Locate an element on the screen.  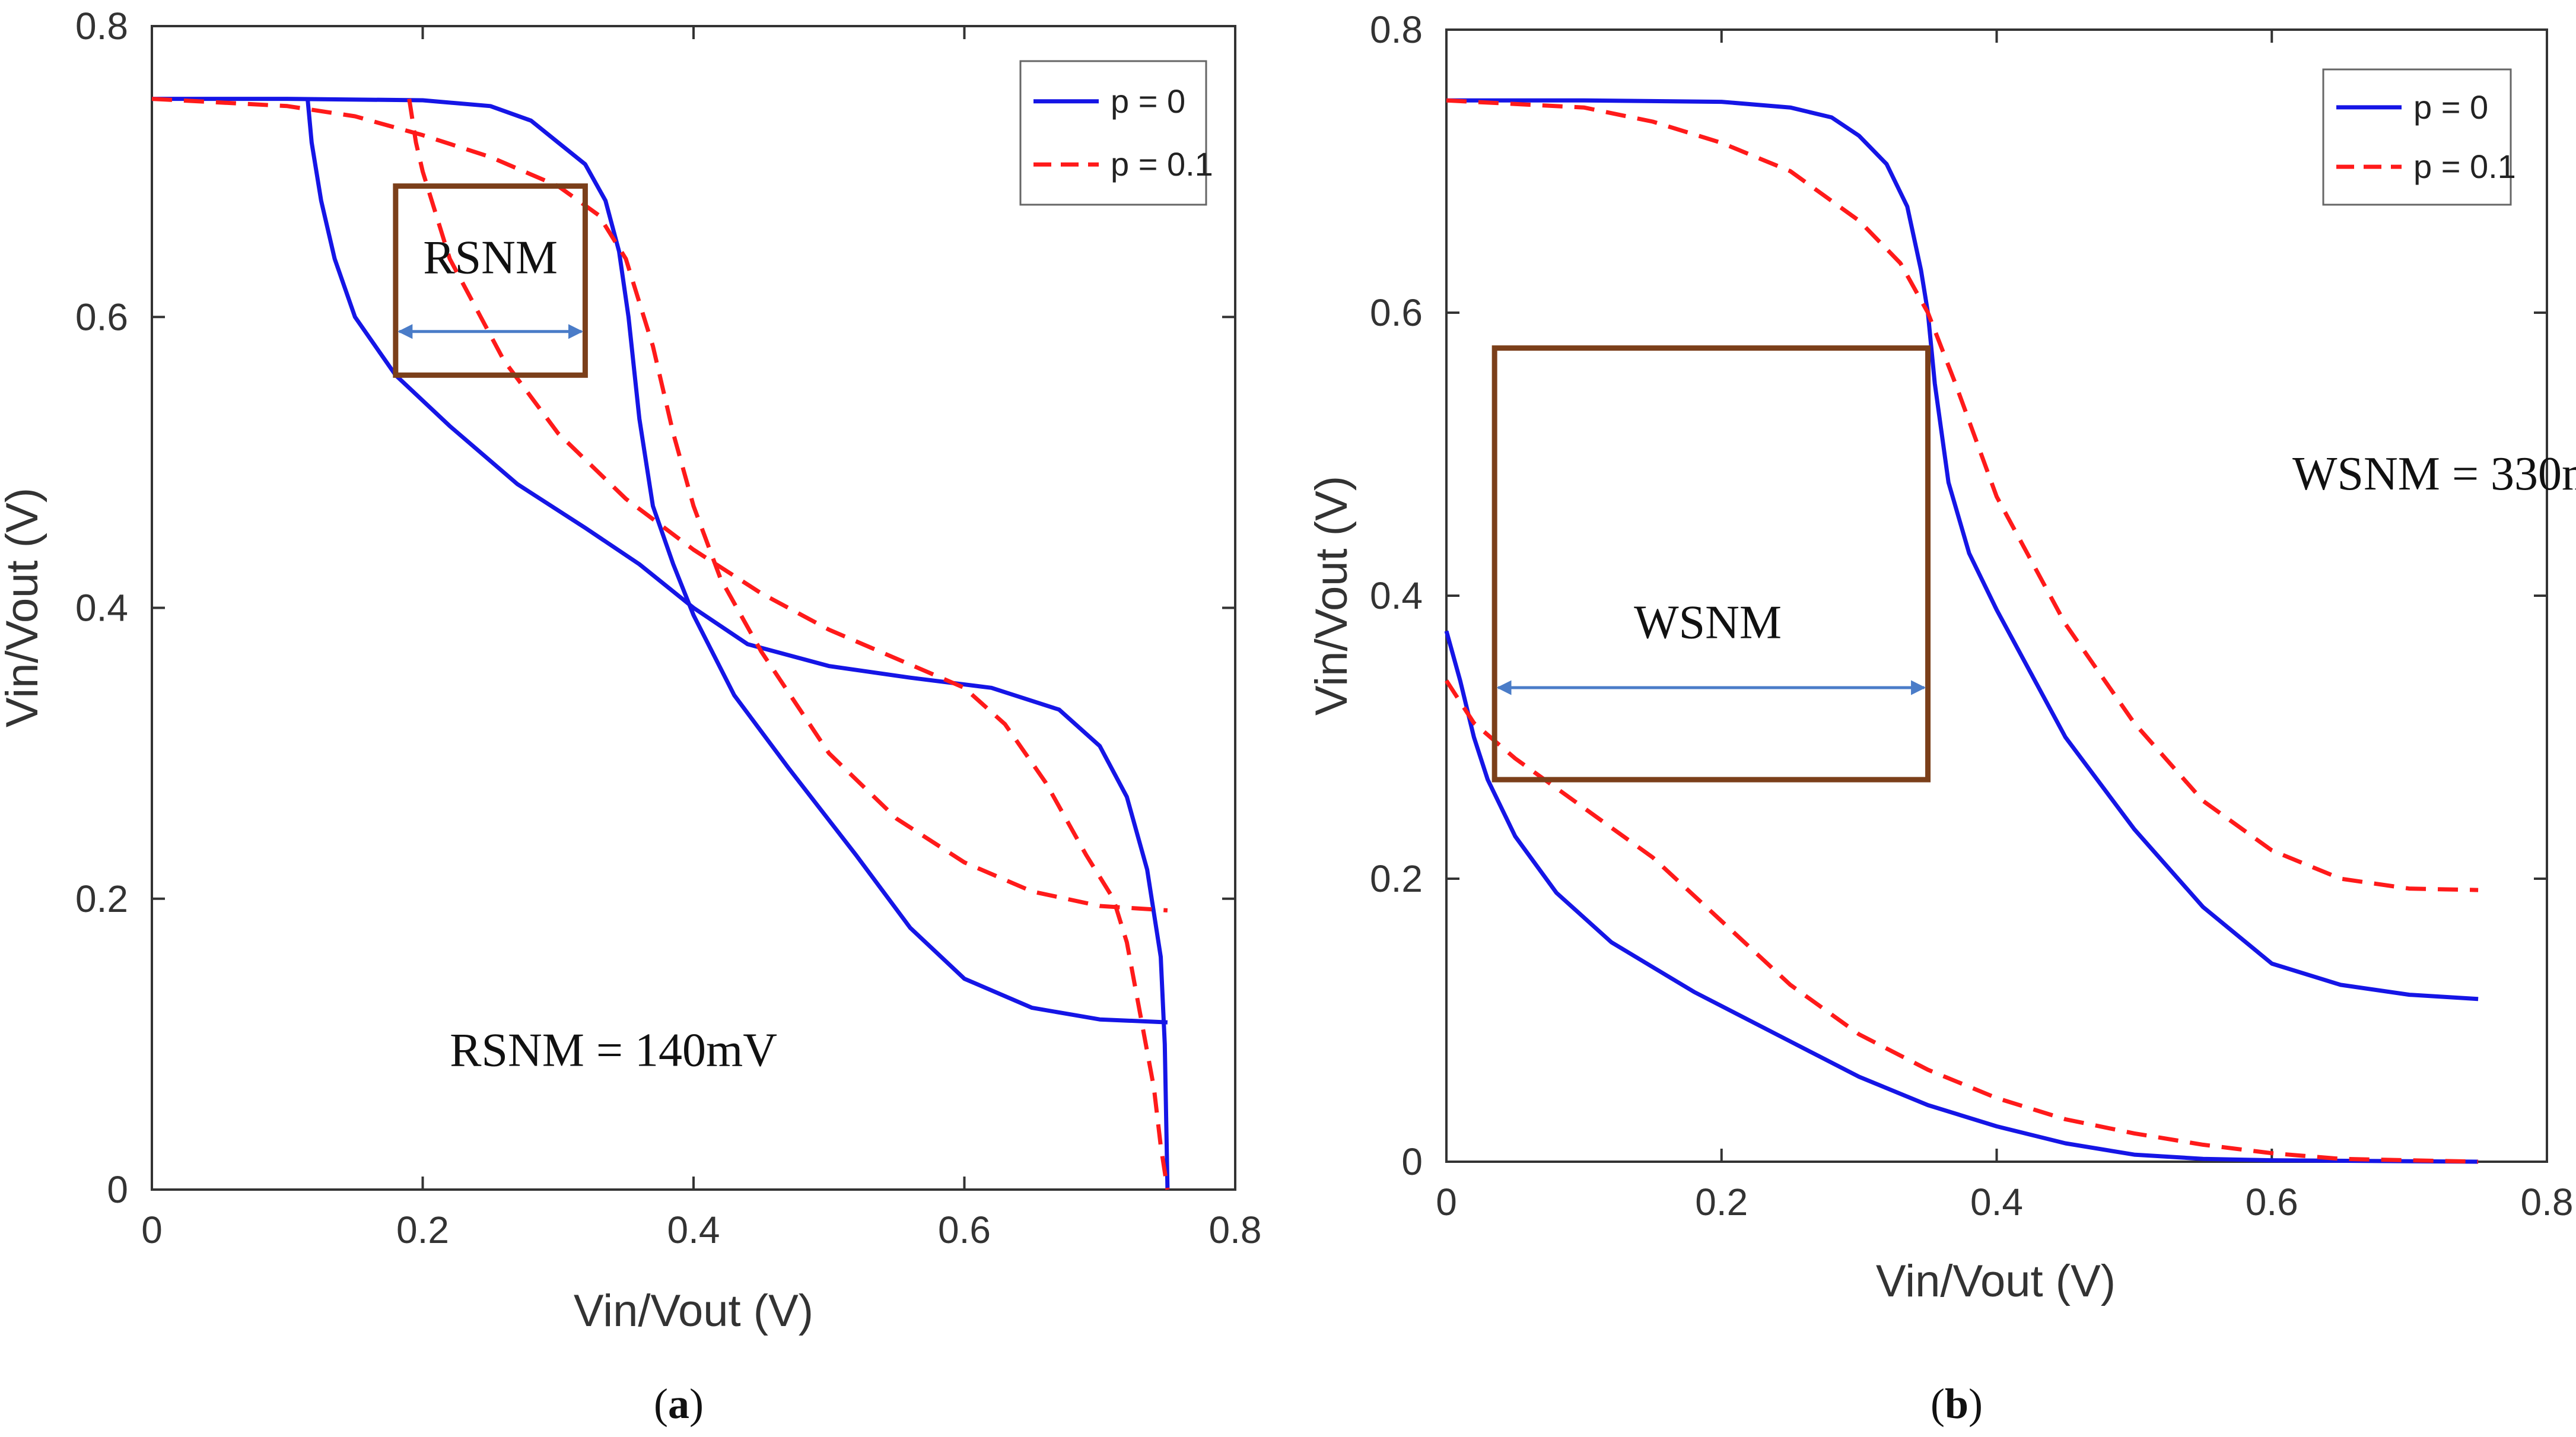
snm-box-label: WSNM is located at coordinates (1708, 623).